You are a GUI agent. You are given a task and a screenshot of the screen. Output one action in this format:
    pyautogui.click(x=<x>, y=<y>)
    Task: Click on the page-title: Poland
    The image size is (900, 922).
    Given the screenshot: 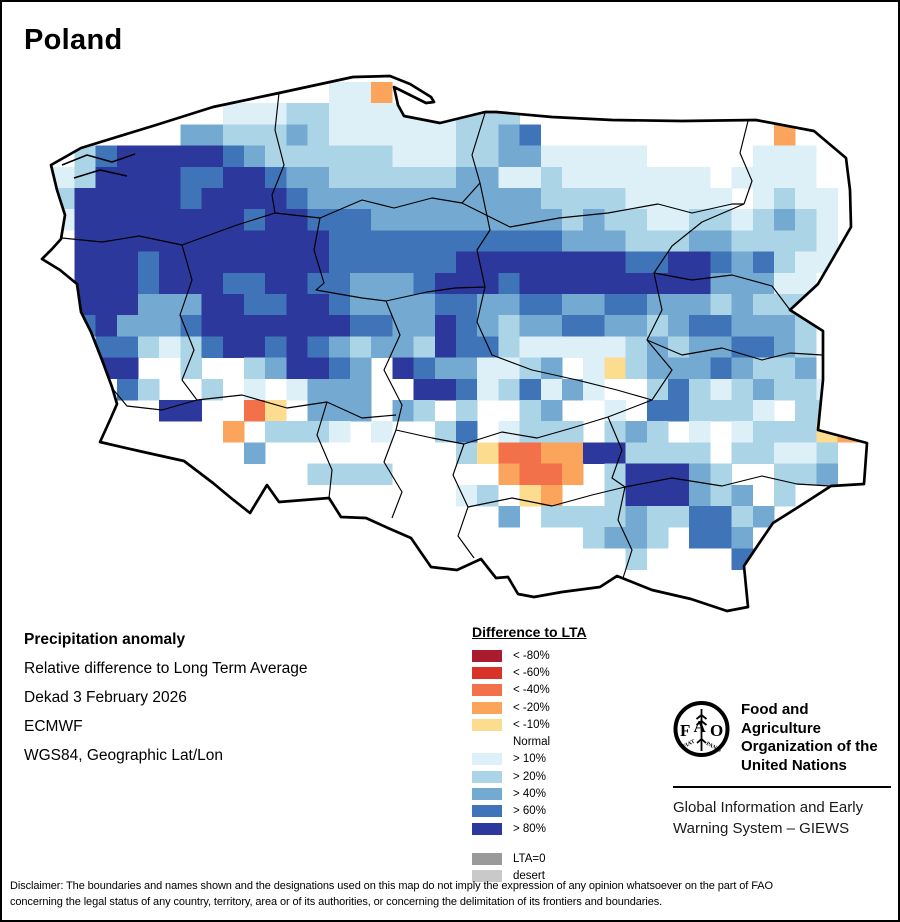 What is the action you would take?
    pyautogui.click(x=73, y=40)
    